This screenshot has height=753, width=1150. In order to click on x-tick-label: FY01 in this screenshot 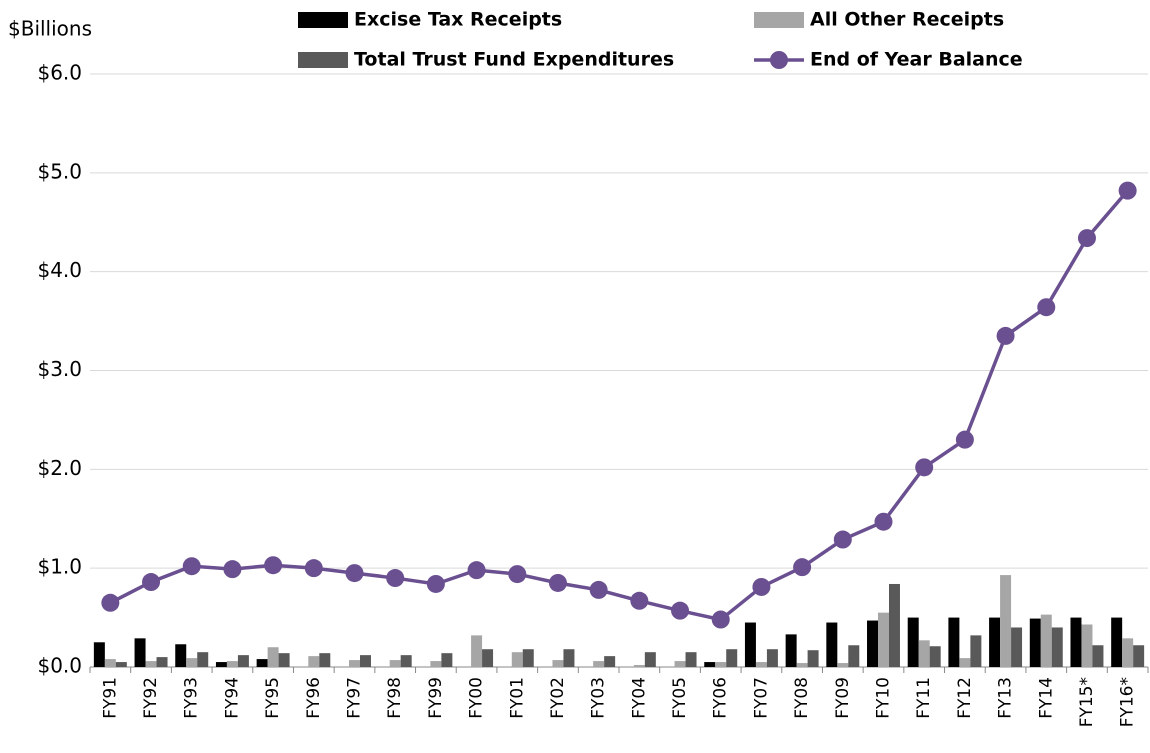, I will do `click(517, 698)`.